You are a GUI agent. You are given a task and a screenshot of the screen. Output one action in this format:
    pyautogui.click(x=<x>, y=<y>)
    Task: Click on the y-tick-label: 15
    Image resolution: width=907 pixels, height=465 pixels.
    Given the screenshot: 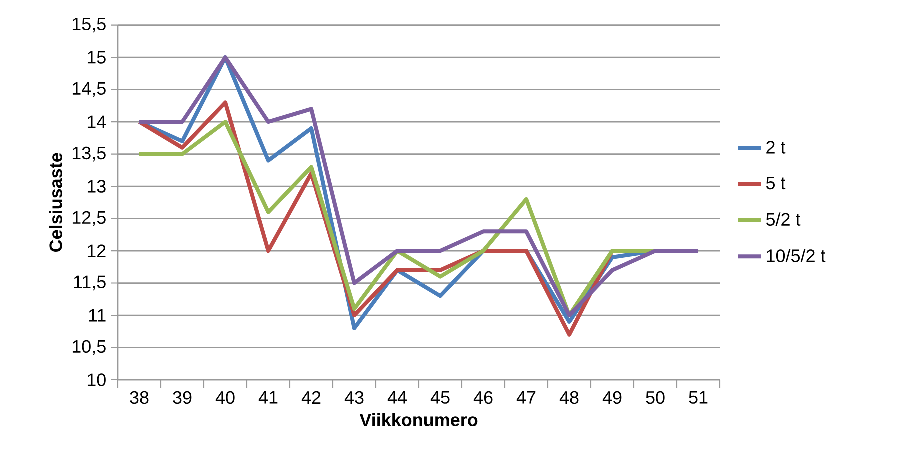 What is the action you would take?
    pyautogui.click(x=97, y=57)
    